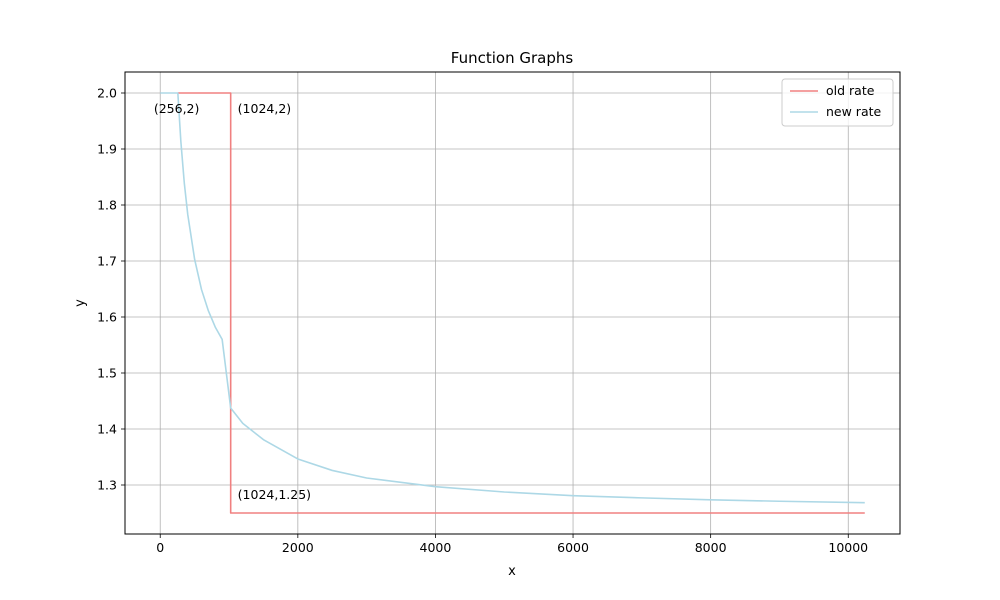 The height and width of the screenshot is (600, 1000). I want to click on x-tick-label: 10000, so click(848, 547).